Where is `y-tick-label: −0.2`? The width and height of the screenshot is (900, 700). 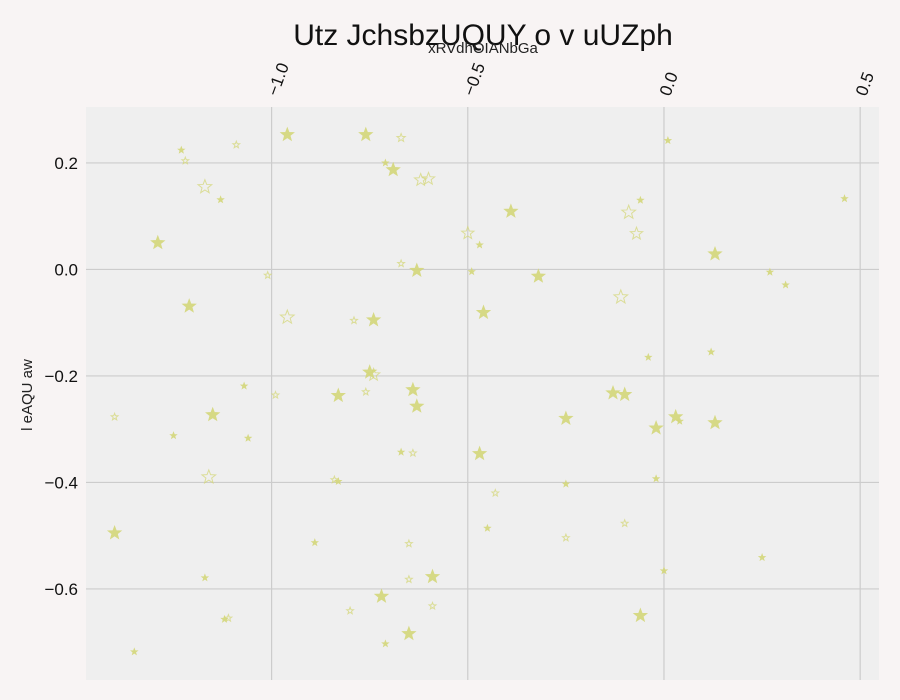
y-tick-label: −0.2 is located at coordinates (61, 376).